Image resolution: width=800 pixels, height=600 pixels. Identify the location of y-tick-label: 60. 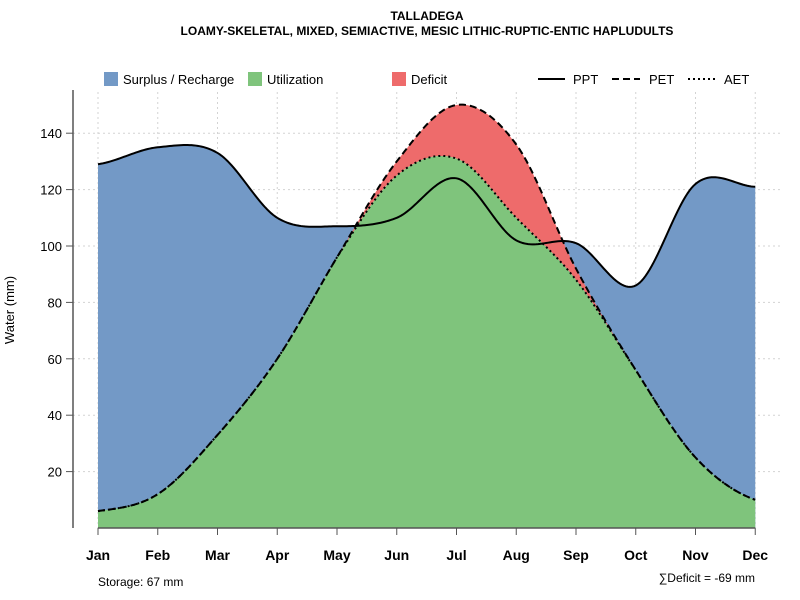
(55, 359).